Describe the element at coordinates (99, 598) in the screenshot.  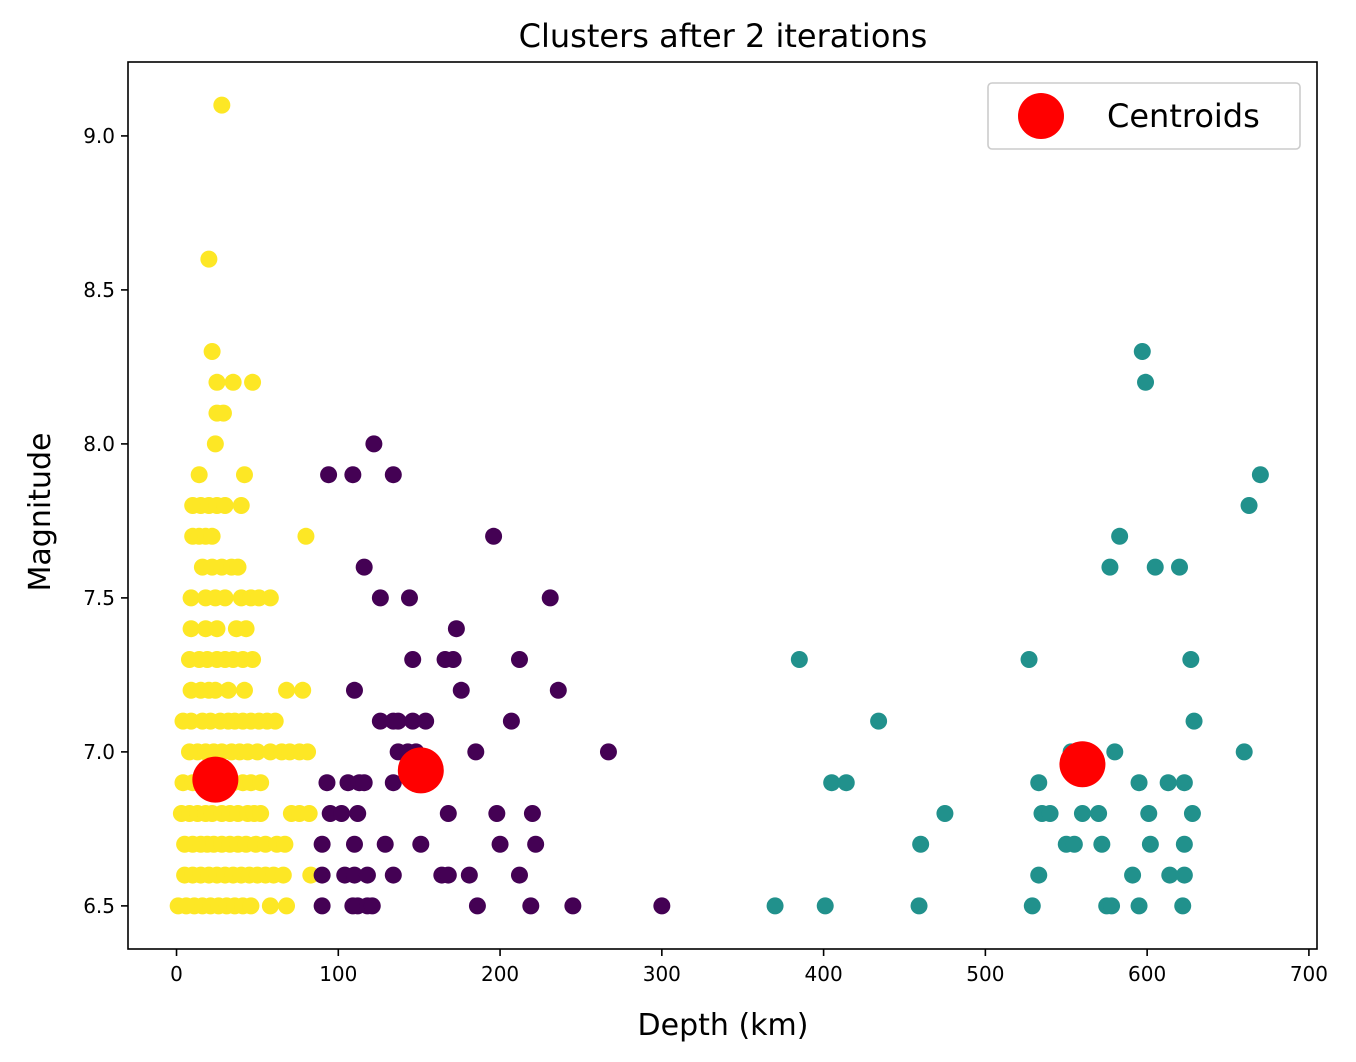
I see `y-tick-label: 7.5` at that location.